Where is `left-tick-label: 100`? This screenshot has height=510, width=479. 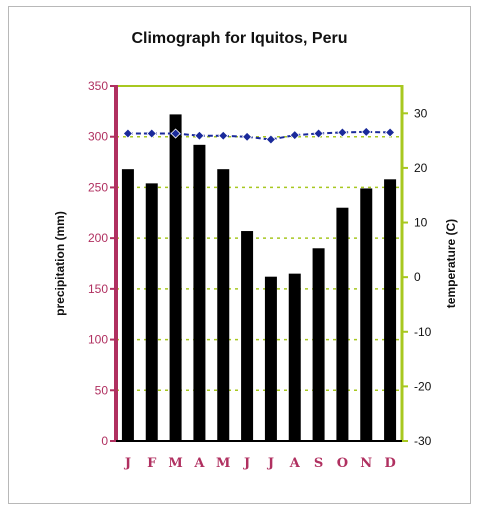 left-tick-label: 100 is located at coordinates (98, 340).